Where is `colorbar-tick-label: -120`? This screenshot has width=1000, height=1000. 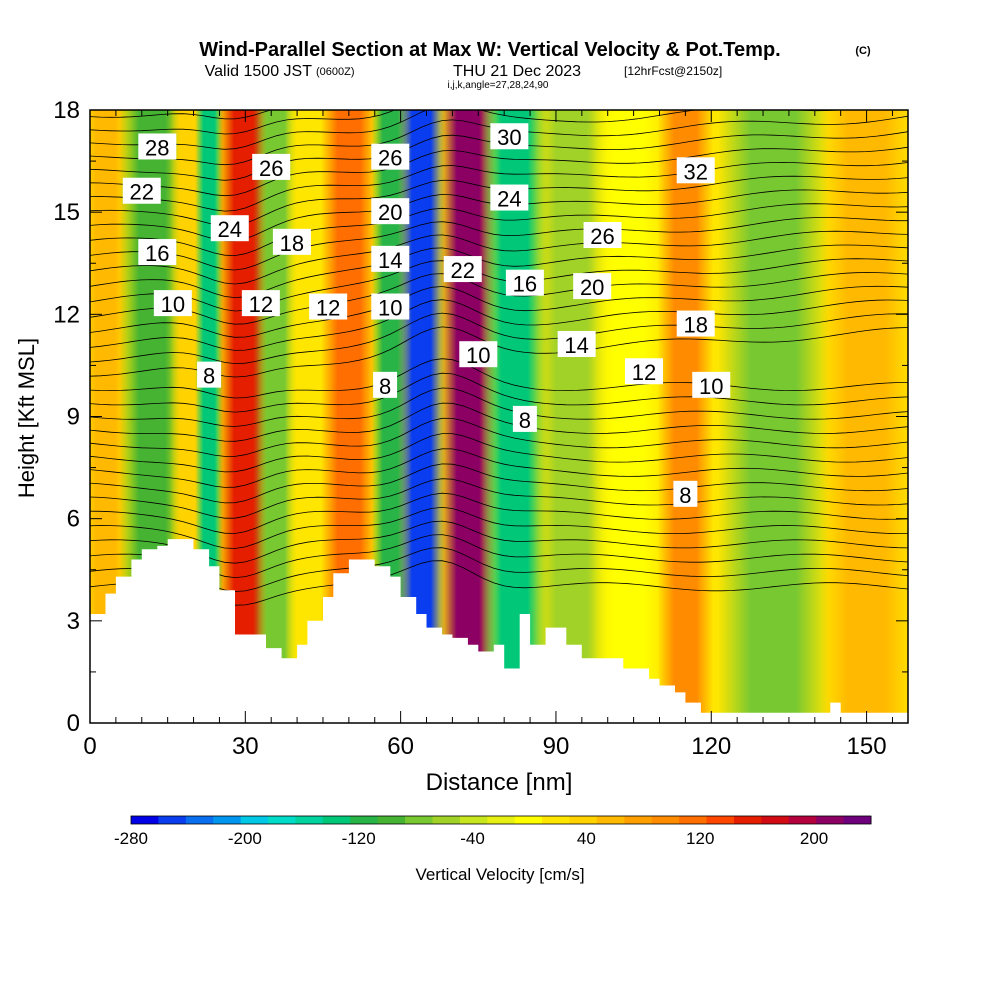
colorbar-tick-label: -120 is located at coordinates (359, 838).